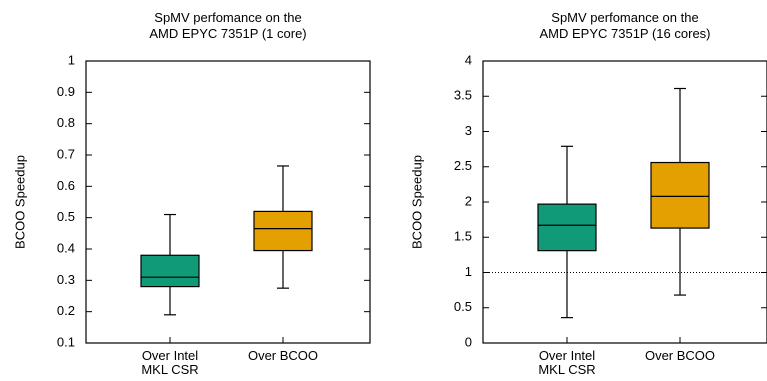 The width and height of the screenshot is (767, 381). What do you see at coordinates (227, 33) in the screenshot?
I see `chart-title-line: AMD EPYC 7351P (1 core)` at bounding box center [227, 33].